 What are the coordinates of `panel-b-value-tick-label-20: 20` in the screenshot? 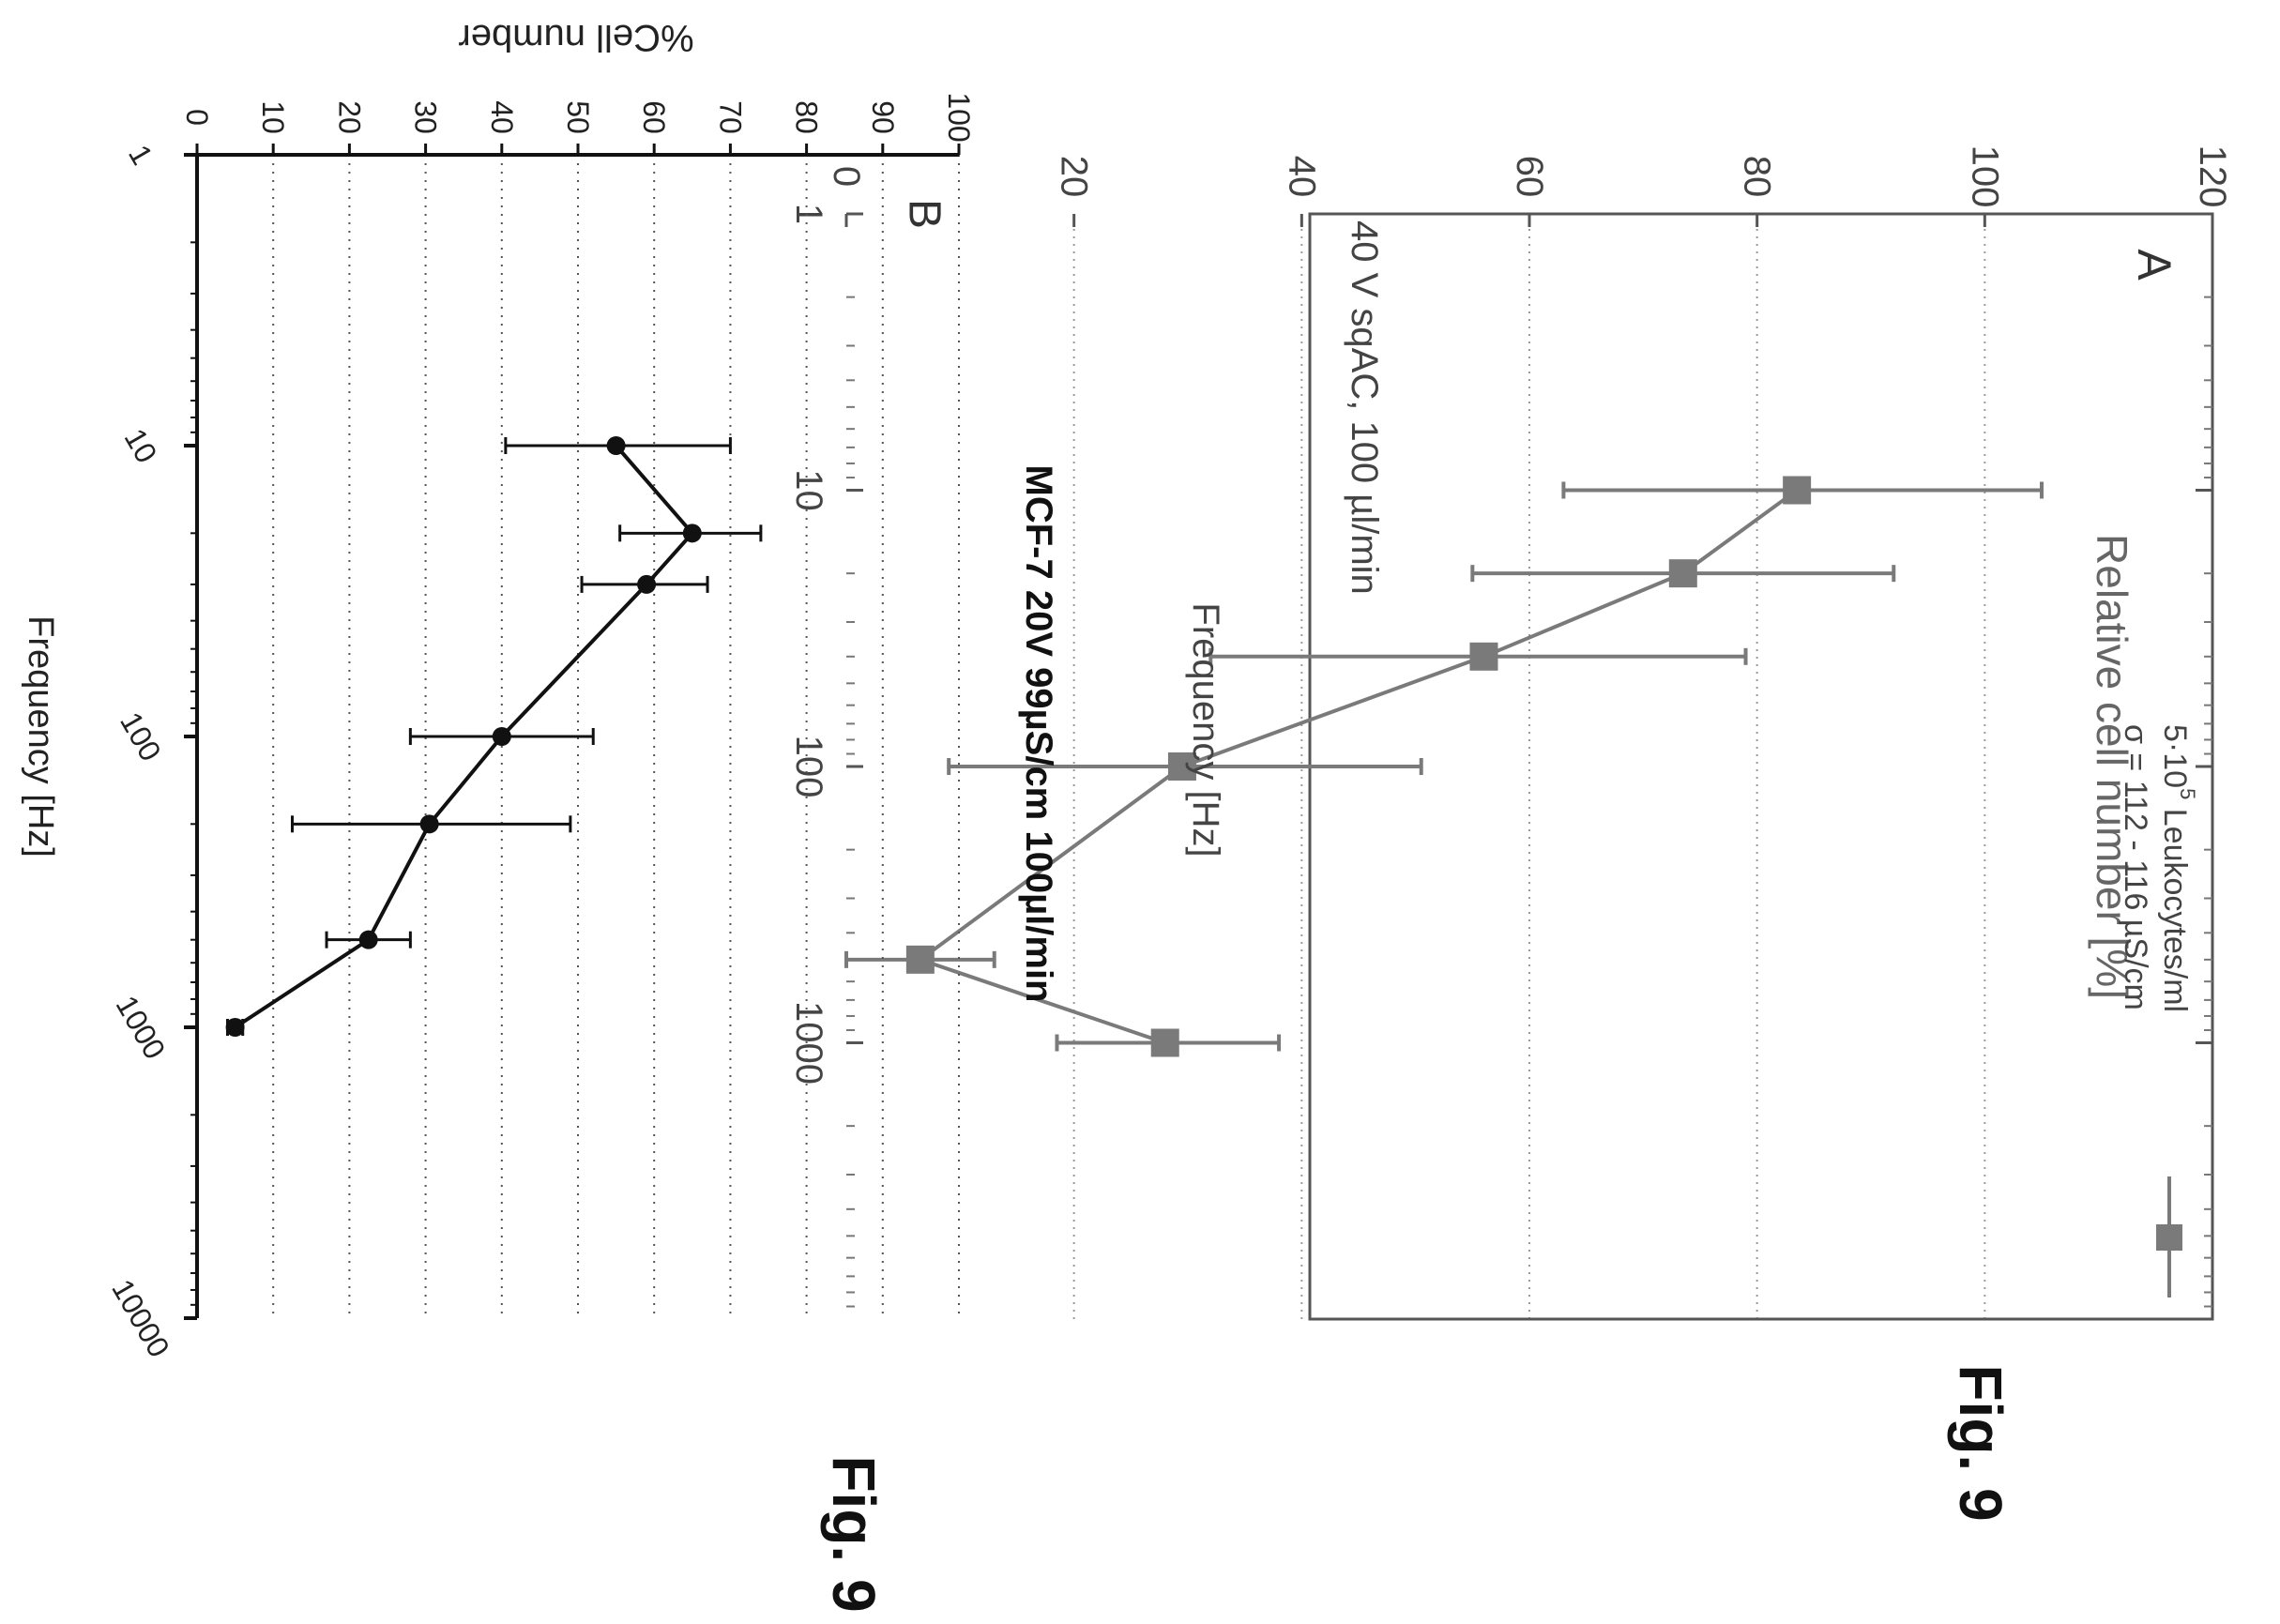 It's located at (349, 117).